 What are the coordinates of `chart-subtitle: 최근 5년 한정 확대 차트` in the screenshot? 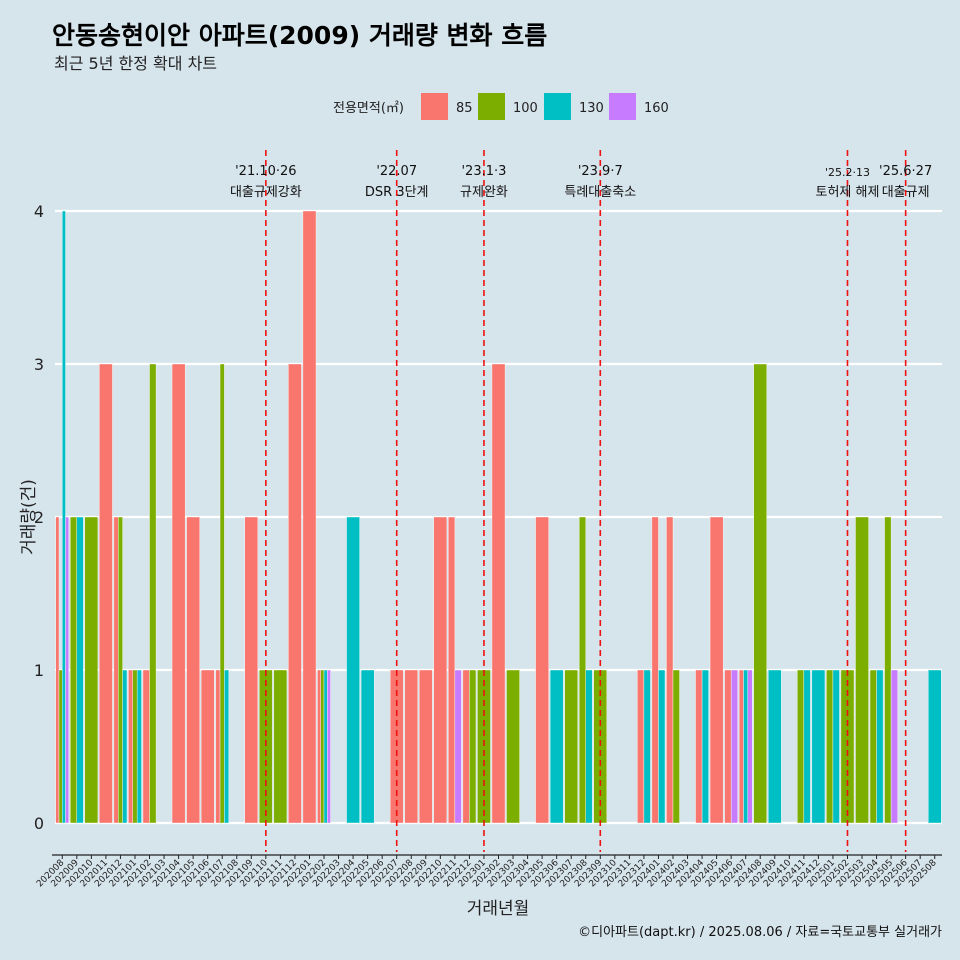 It's located at (135, 63).